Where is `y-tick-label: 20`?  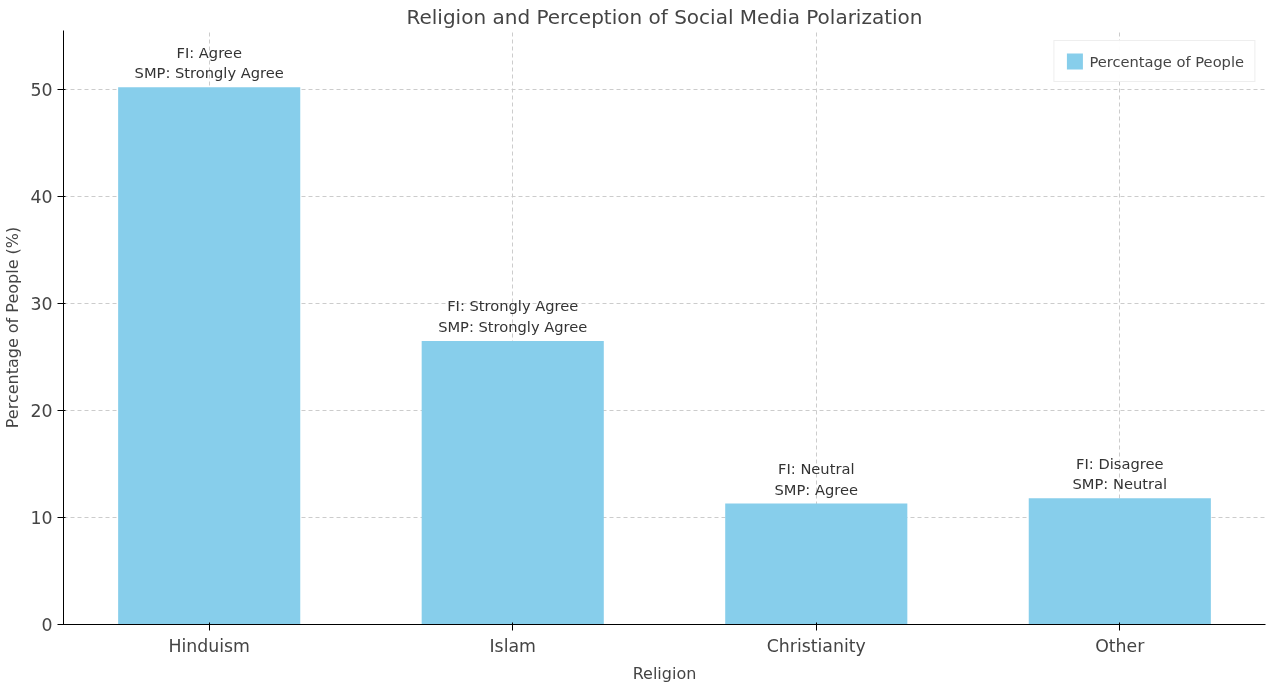
y-tick-label: 20 is located at coordinates (41, 410).